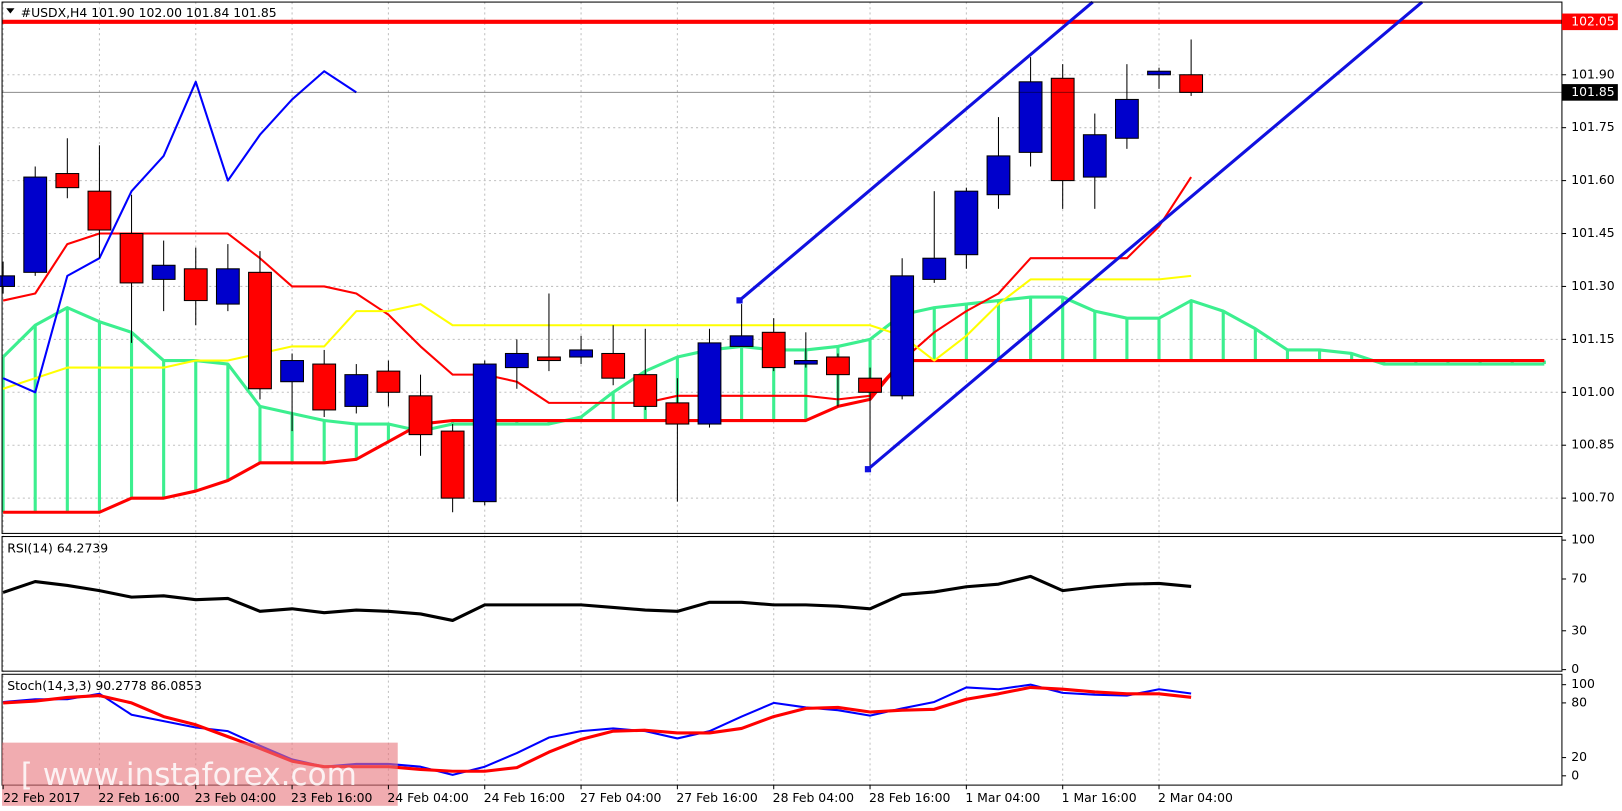 This screenshot has height=811, width=1622. What do you see at coordinates (104, 685) in the screenshot?
I see `stoch-title: Stoch(14,3,3) 90.2778 86.0853` at bounding box center [104, 685].